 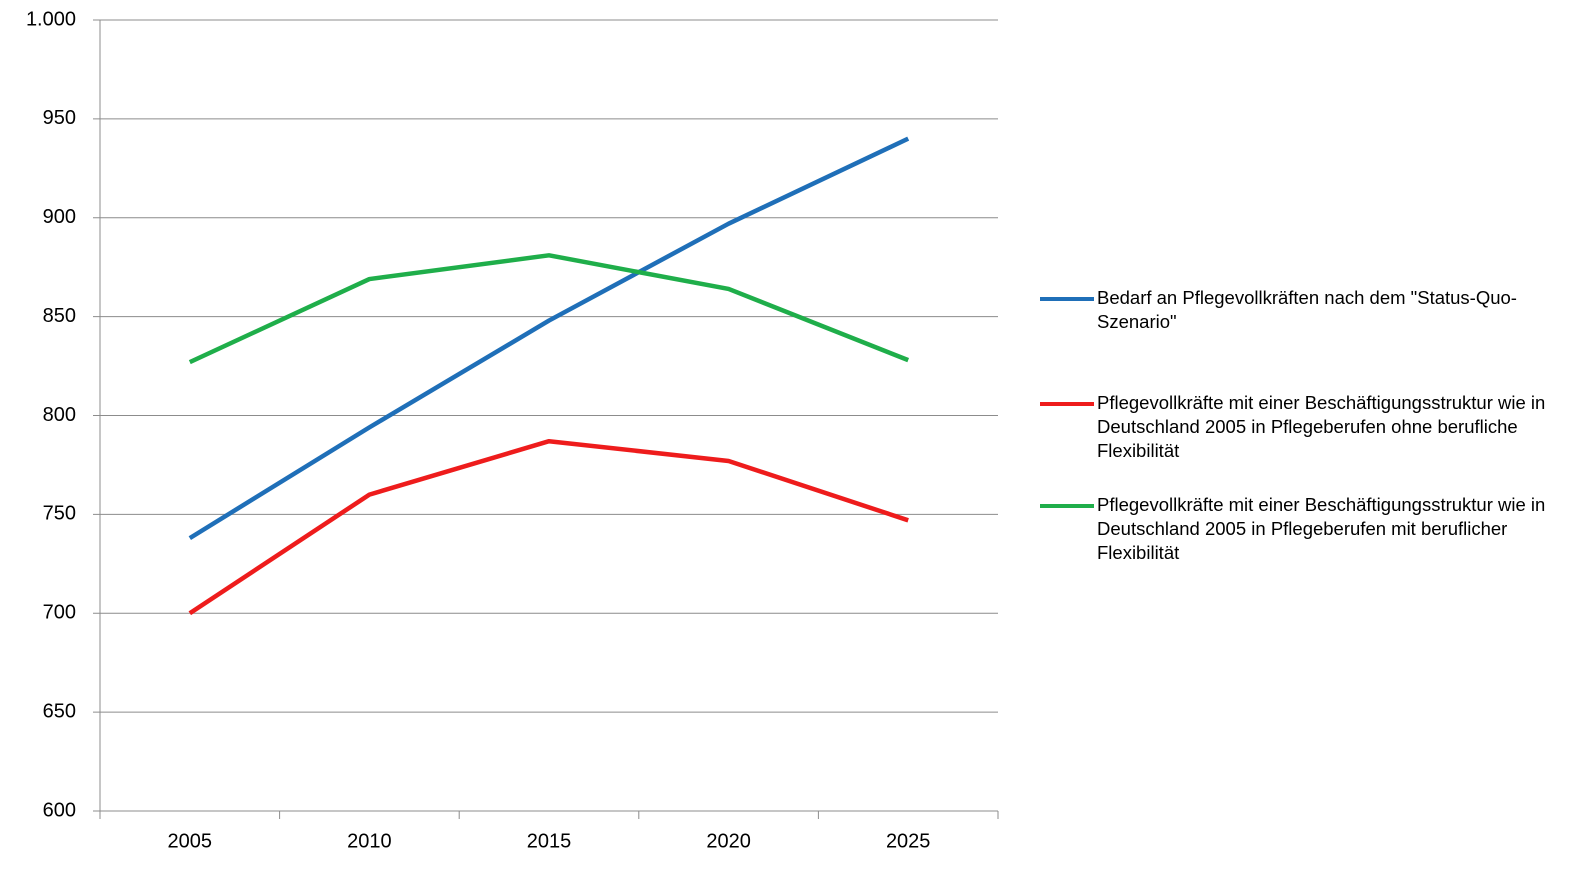 I want to click on y-tick-label: 1.000, so click(x=51, y=19).